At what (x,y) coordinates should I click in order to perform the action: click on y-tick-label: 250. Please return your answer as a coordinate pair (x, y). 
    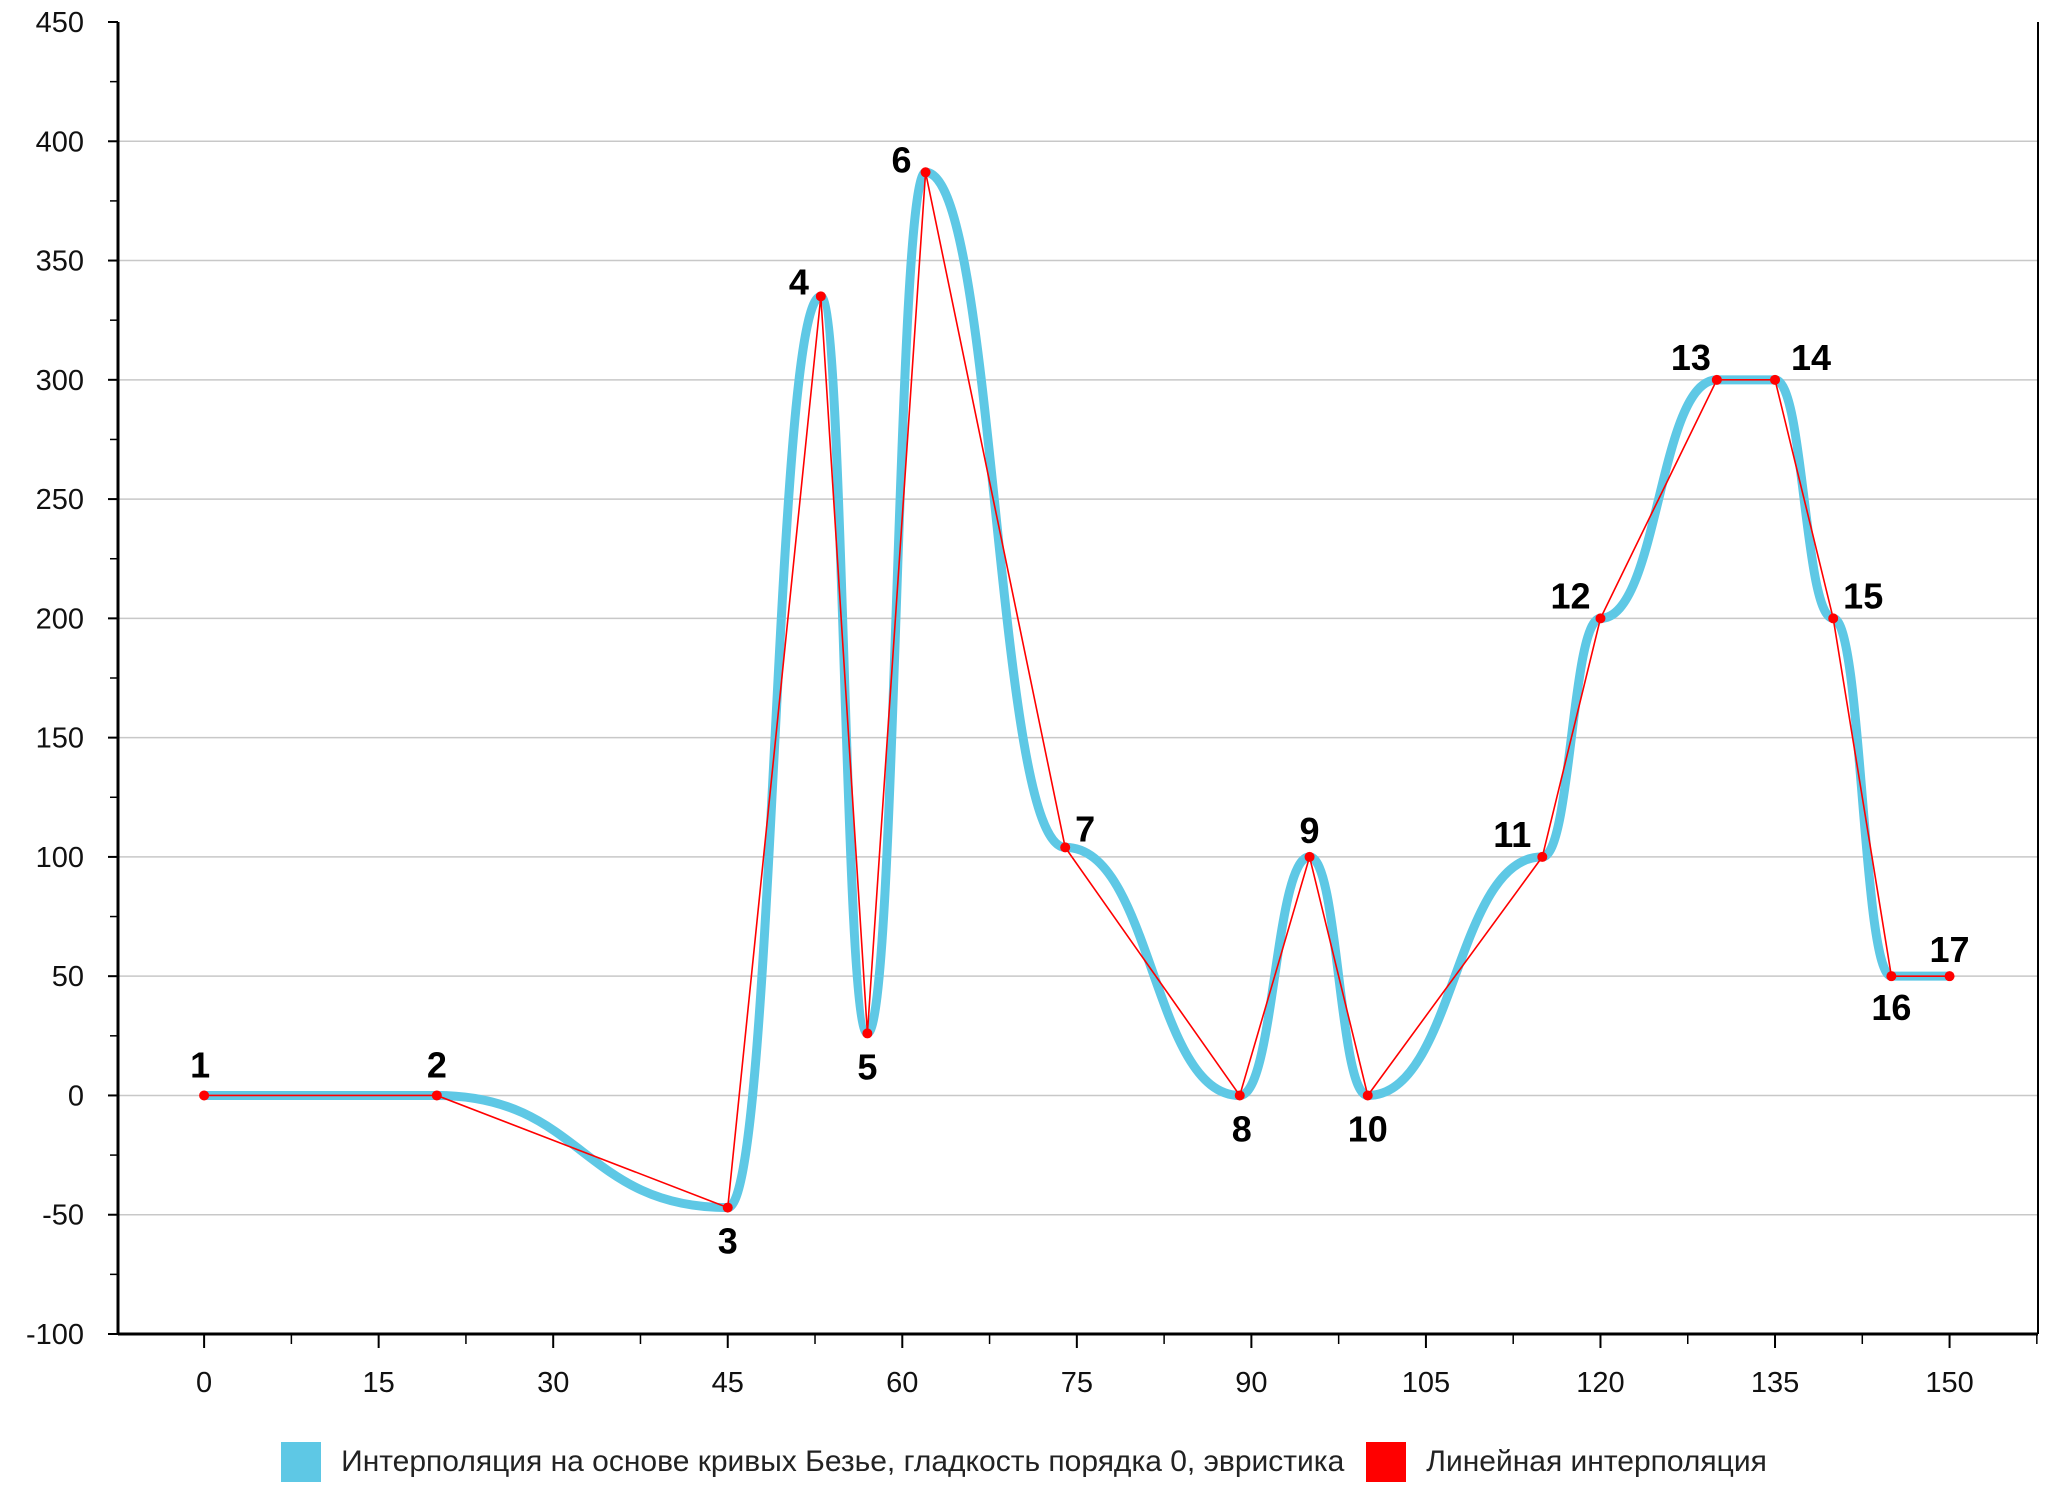
    Looking at the image, I should click on (60, 500).